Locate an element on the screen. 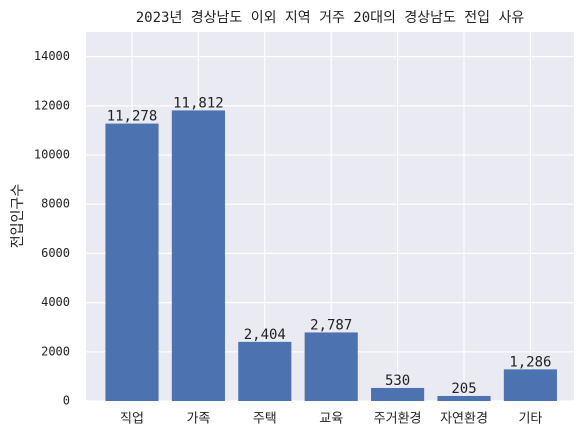 The width and height of the screenshot is (588, 438). y-tick-label: 10000 is located at coordinates (52, 155).